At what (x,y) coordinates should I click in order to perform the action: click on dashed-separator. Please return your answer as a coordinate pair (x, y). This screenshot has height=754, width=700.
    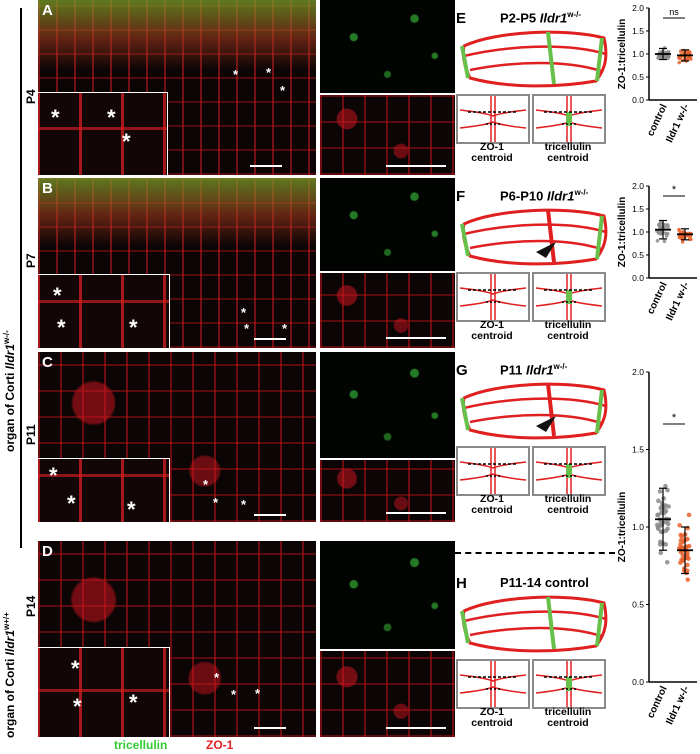
    Looking at the image, I should click on (535, 553).